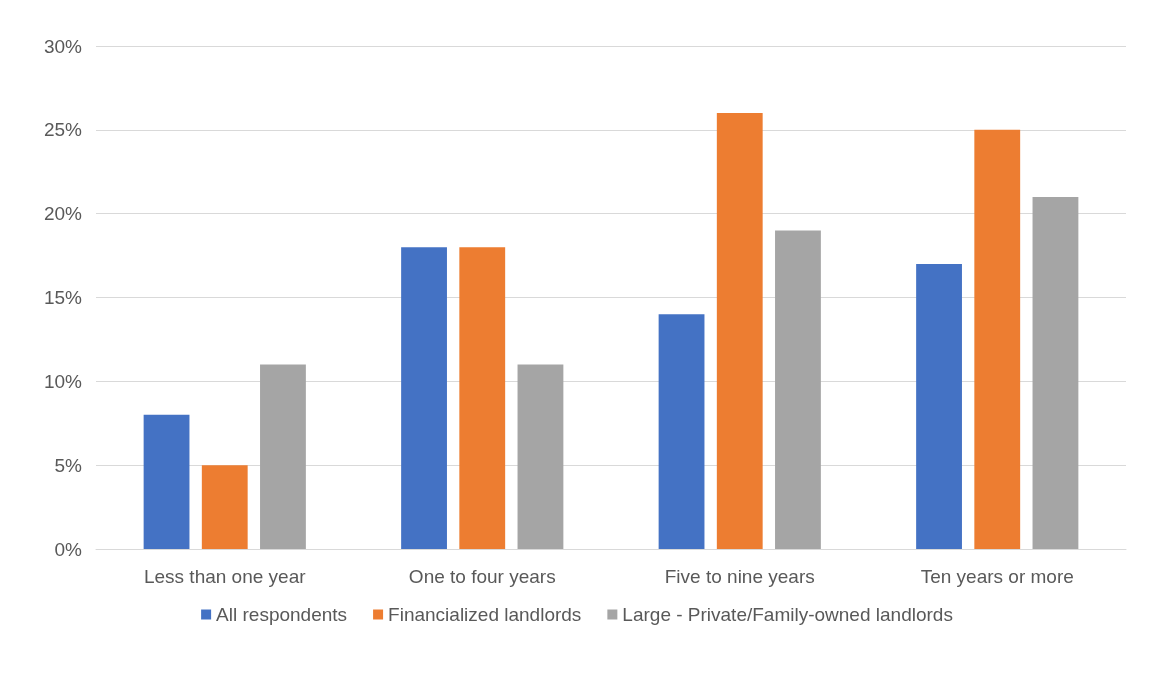 Image resolution: width=1154 pixels, height=675 pixels. I want to click on x-tick-label: Ten years or more, so click(997, 576).